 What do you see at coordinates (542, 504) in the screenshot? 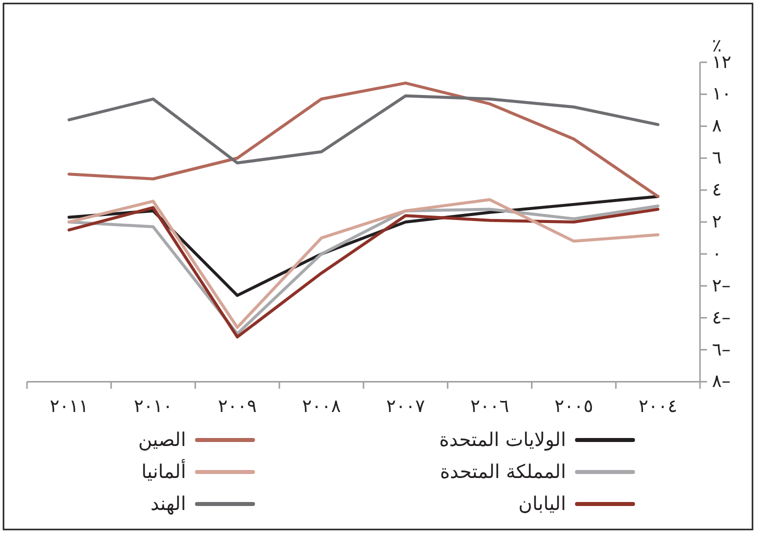
I see `legend-label: اليابان` at bounding box center [542, 504].